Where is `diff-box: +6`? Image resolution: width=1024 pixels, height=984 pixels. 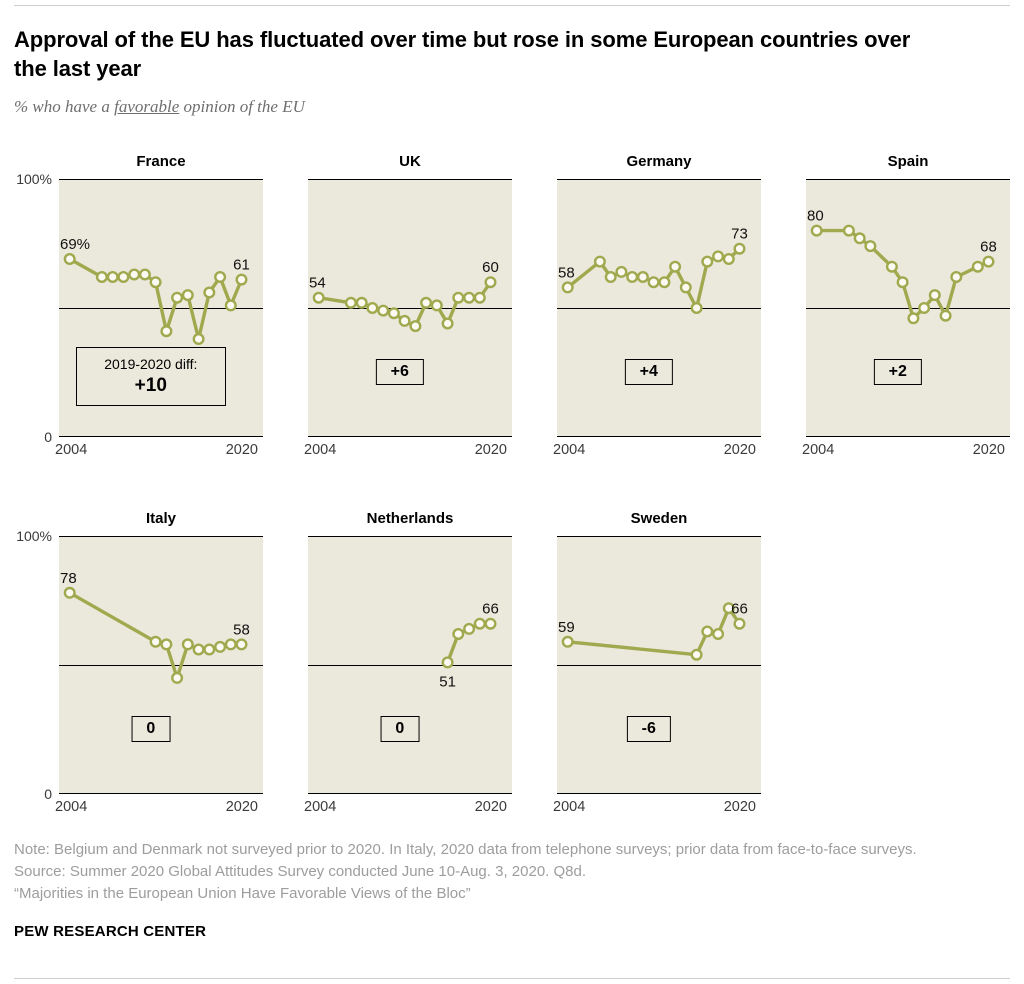 diff-box: +6 is located at coordinates (399, 372).